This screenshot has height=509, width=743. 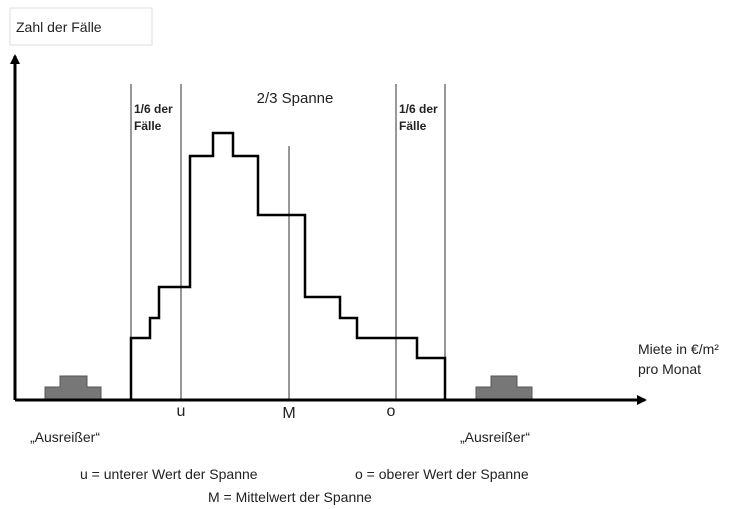 I want to click on legend-item: M = Mittelwert der Spanne, so click(x=290, y=497).